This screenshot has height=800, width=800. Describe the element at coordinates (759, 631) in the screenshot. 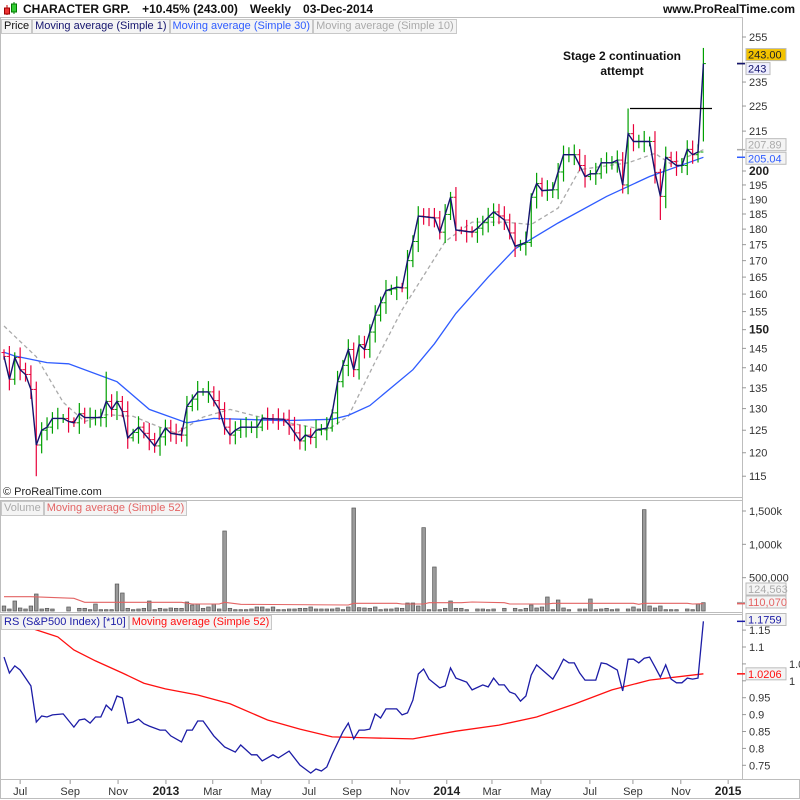

I see `rs-tick-label: 1.15` at that location.